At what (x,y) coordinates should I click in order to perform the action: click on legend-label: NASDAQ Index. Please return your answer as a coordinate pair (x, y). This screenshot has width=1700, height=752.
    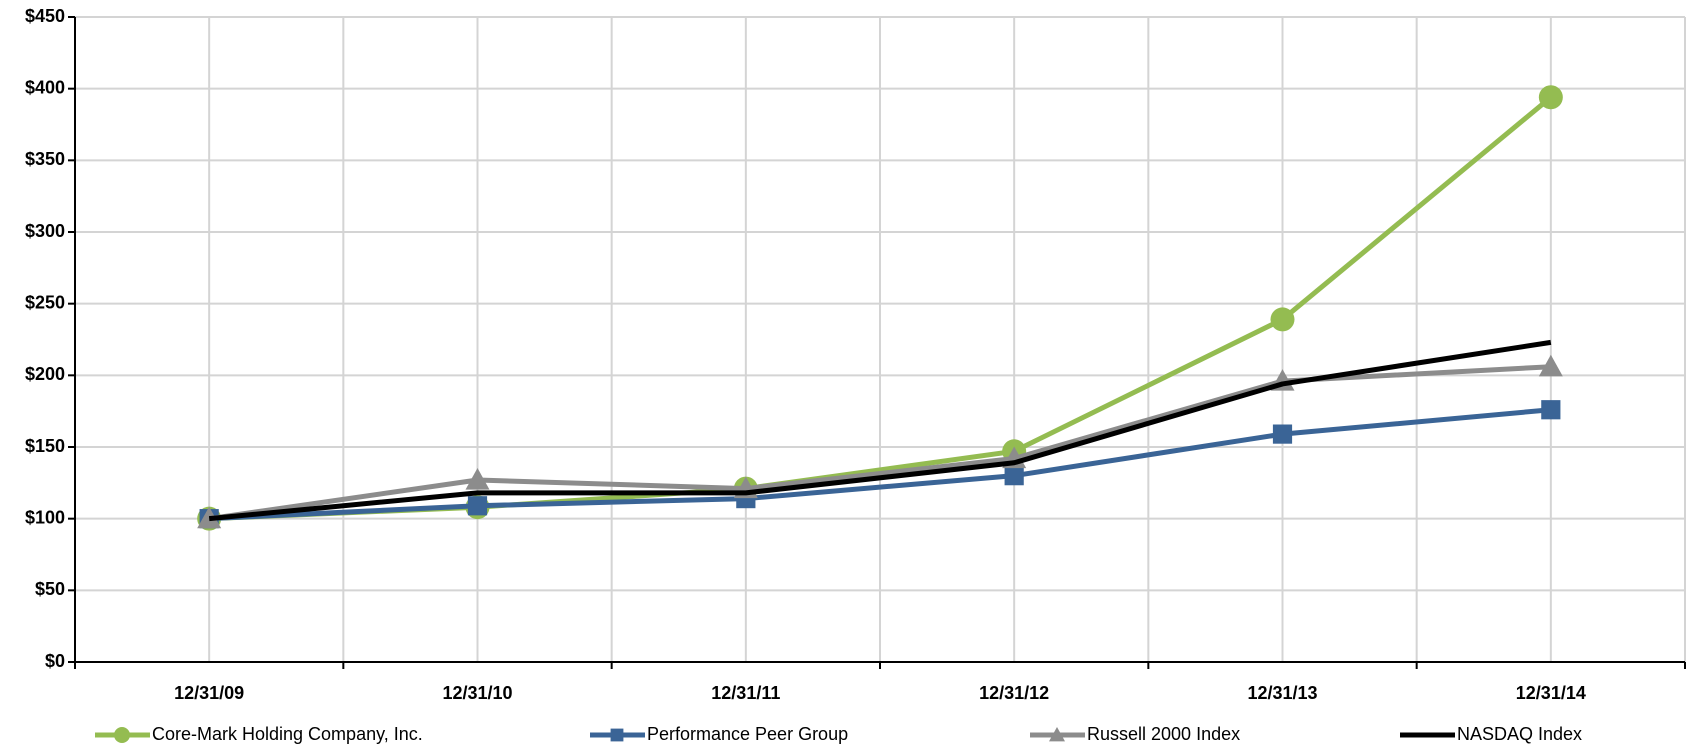
    Looking at the image, I should click on (1519, 734).